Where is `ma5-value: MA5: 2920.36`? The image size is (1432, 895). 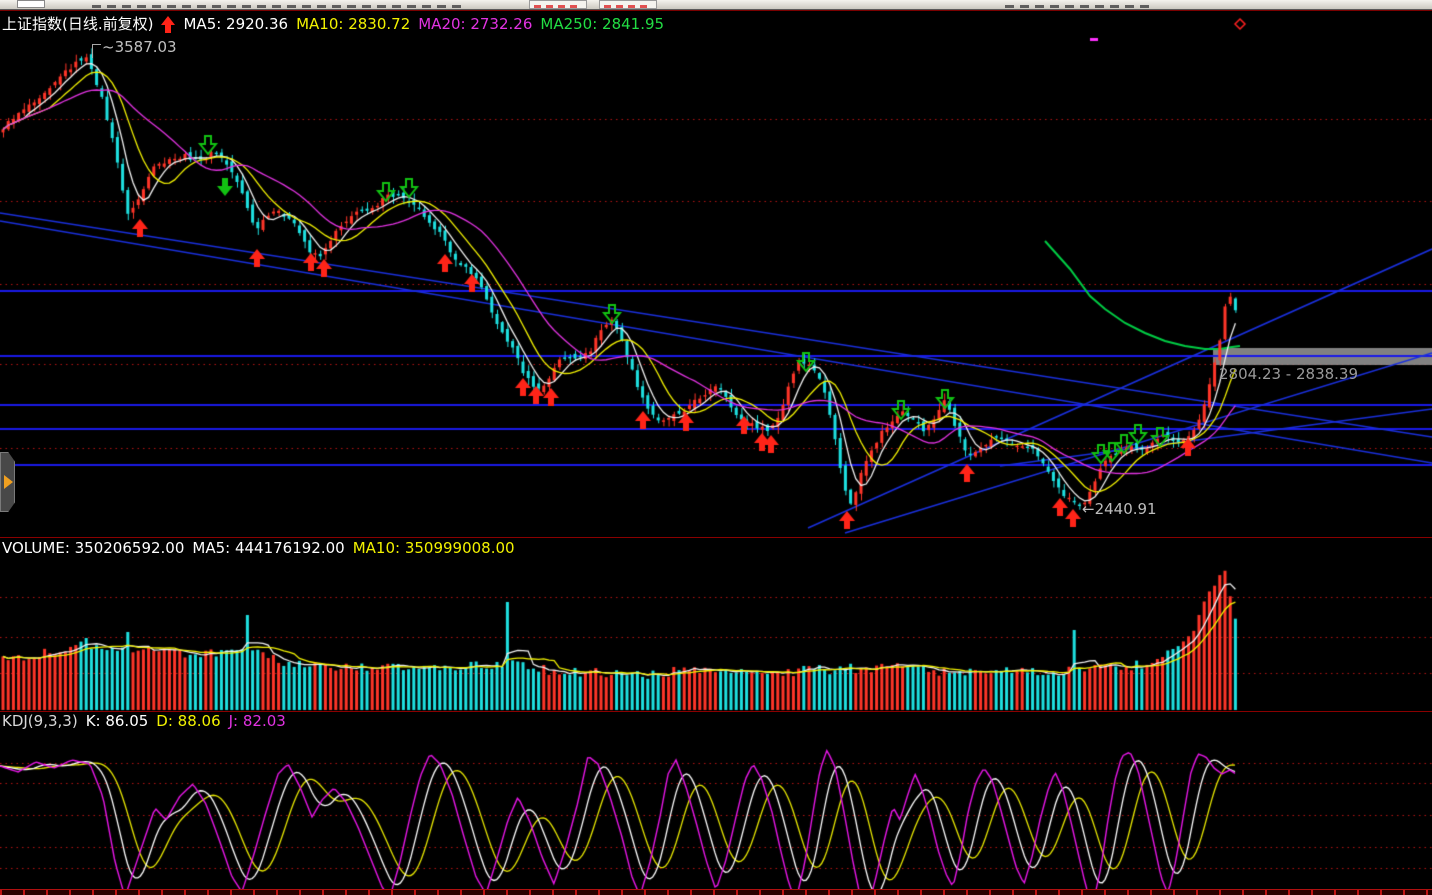
ma5-value: MA5: 2920.36 is located at coordinates (236, 24).